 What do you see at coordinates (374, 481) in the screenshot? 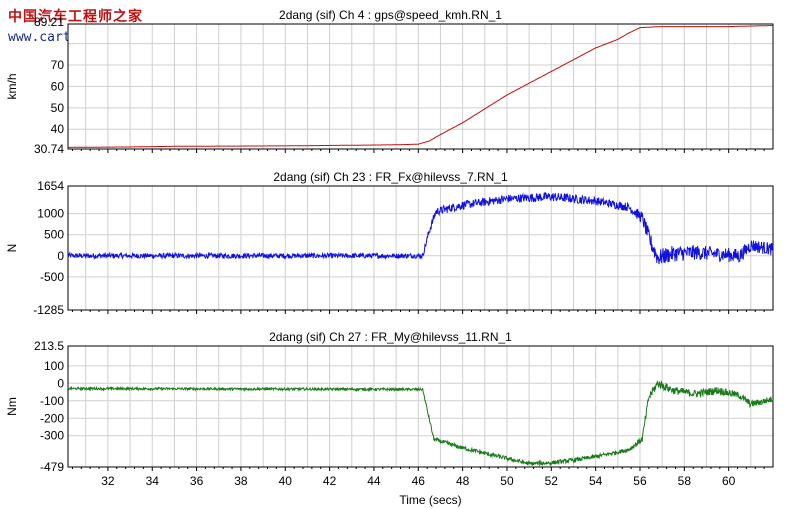
I see `x-tick-label: 44` at bounding box center [374, 481].